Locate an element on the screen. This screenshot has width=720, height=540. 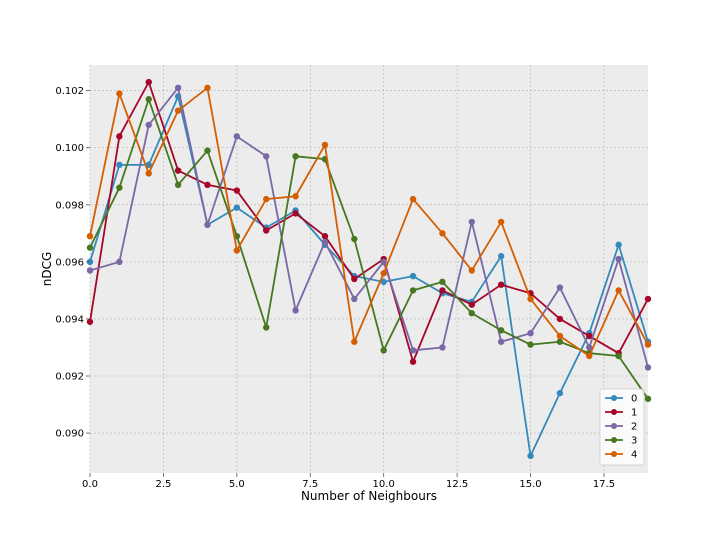
legend-entry: 1 is located at coordinates (621, 413).